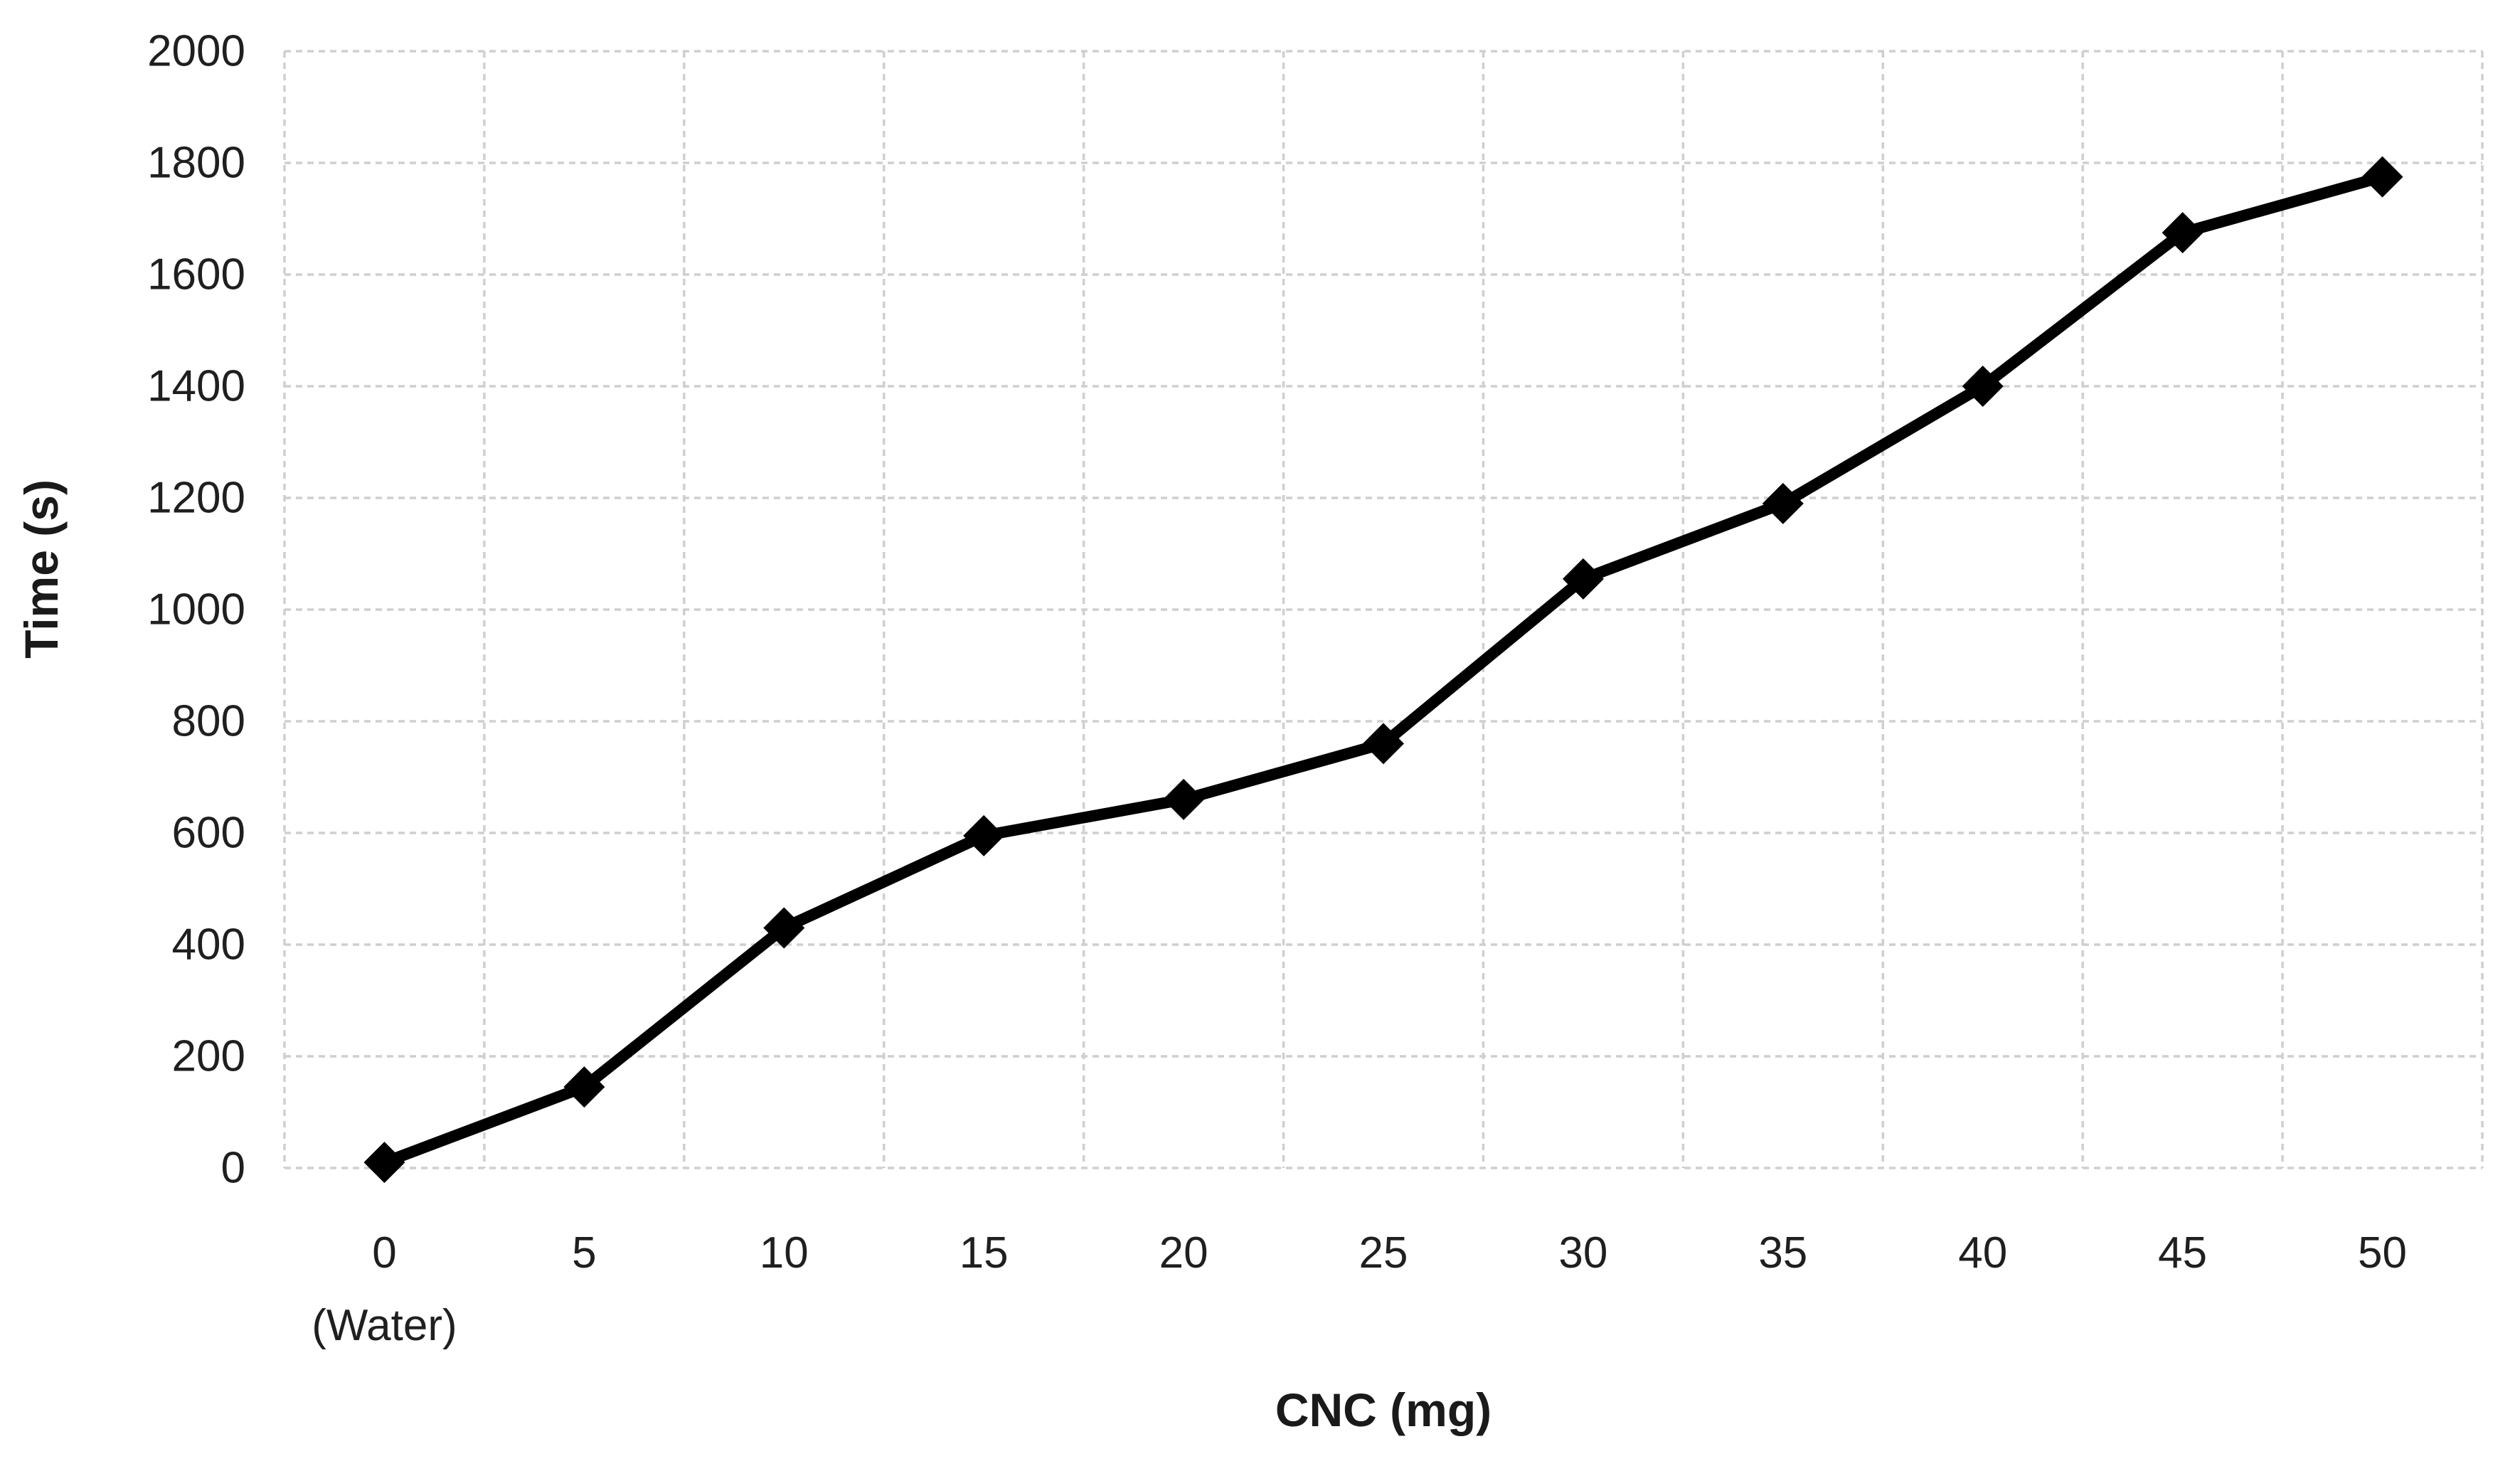 The width and height of the screenshot is (2520, 1471). Describe the element at coordinates (384, 1253) in the screenshot. I see `x-tick-label: 0` at that location.